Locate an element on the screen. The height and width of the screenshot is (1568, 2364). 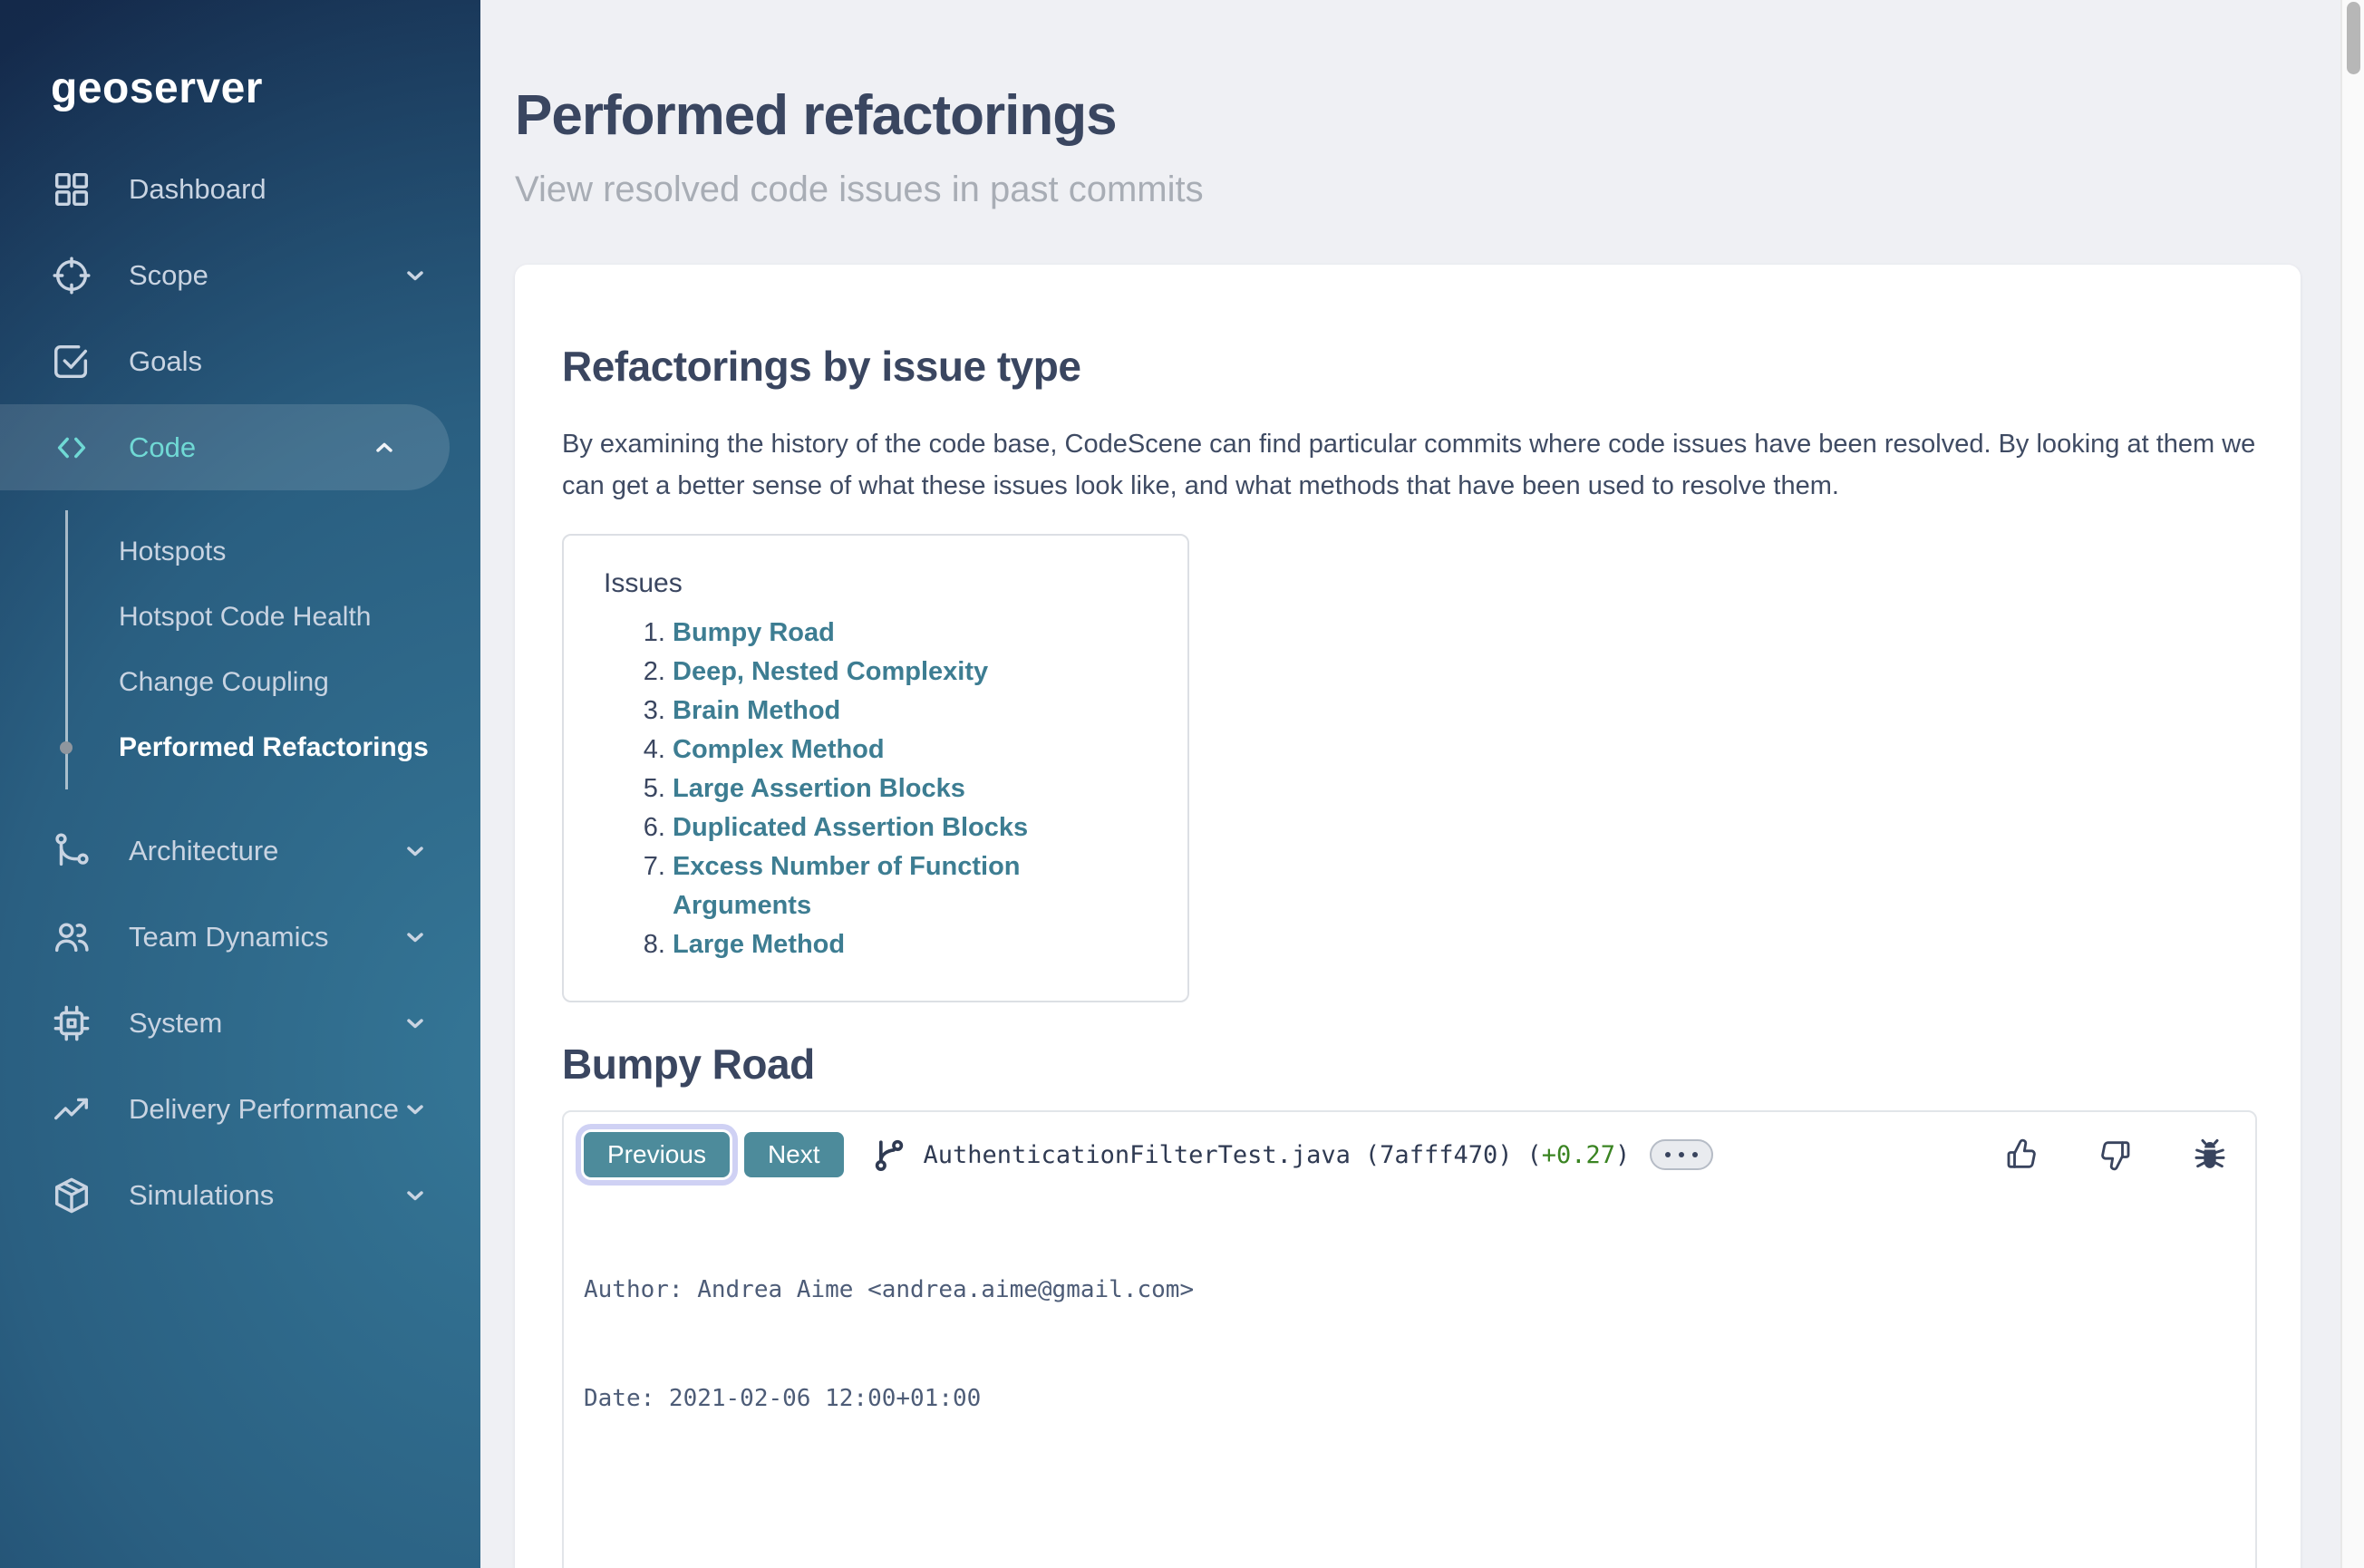
commit-spacer is located at coordinates (1419, 1507).